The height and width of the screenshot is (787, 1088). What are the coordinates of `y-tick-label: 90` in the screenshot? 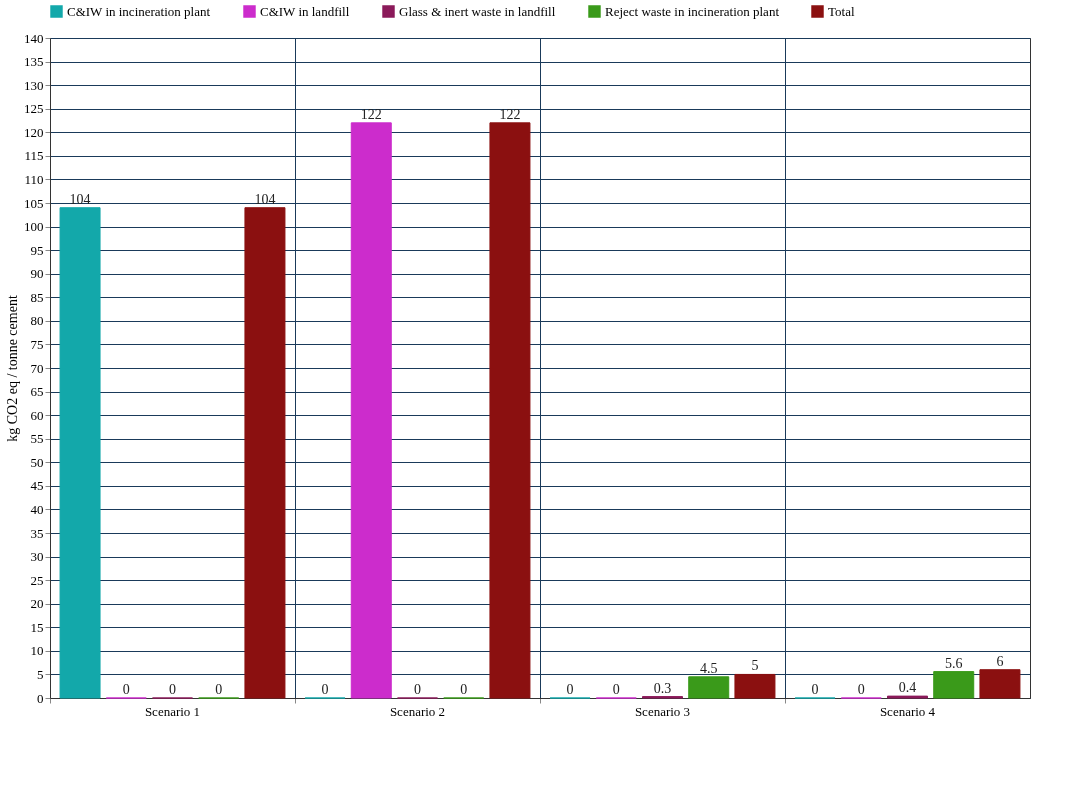 It's located at (37, 274).